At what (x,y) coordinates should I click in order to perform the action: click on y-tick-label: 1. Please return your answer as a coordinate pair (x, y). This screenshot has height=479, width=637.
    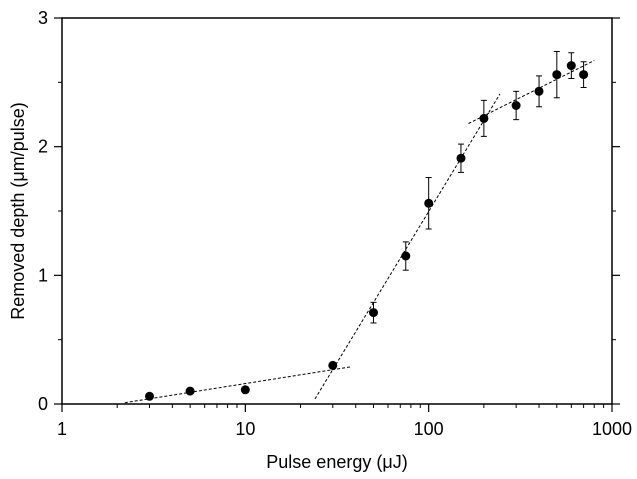
    Looking at the image, I should click on (43, 275).